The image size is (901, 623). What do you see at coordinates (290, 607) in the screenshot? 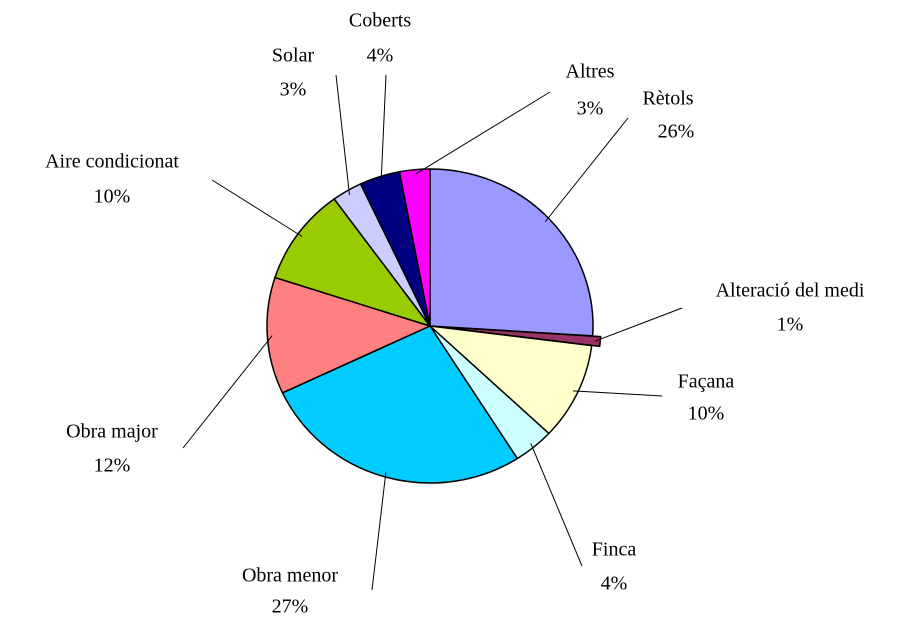
I see `slice-value-label: 27%` at bounding box center [290, 607].